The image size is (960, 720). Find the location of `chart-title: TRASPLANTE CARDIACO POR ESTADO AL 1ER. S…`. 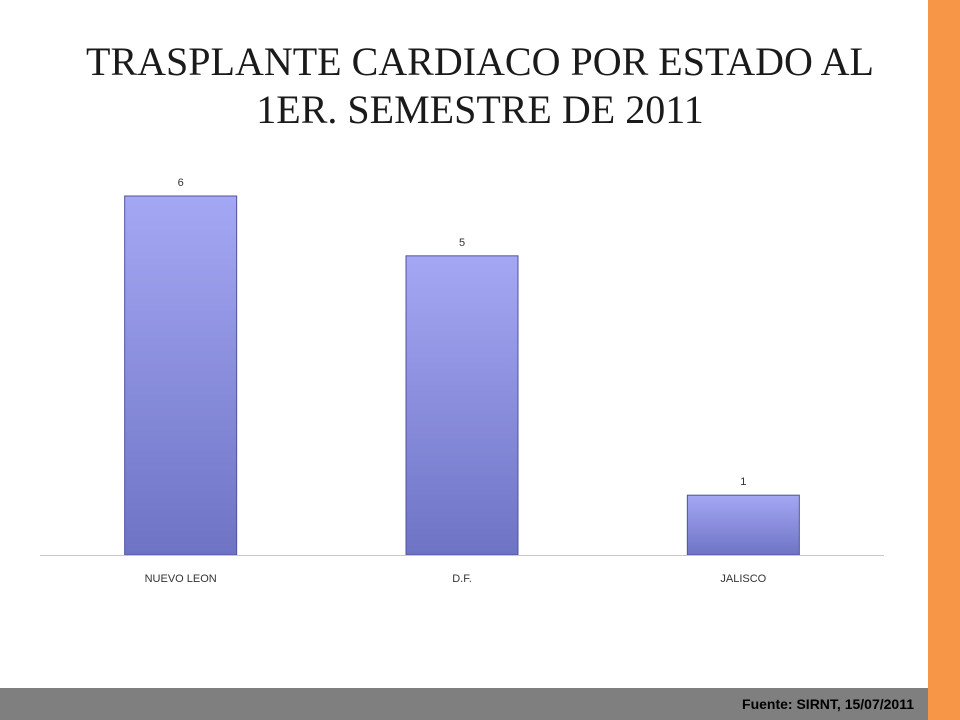

chart-title: TRASPLANTE CARDIACO POR ESTADO AL 1ER. S… is located at coordinates (480, 86).